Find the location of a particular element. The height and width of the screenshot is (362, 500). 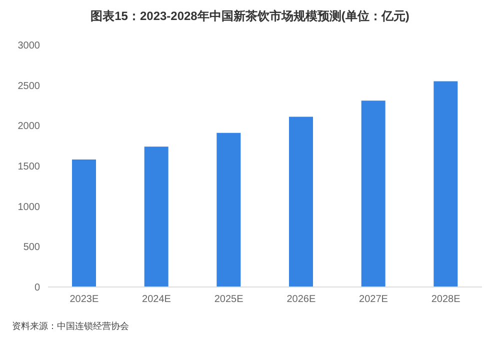

y-tick-label: 1000 is located at coordinates (29, 207).